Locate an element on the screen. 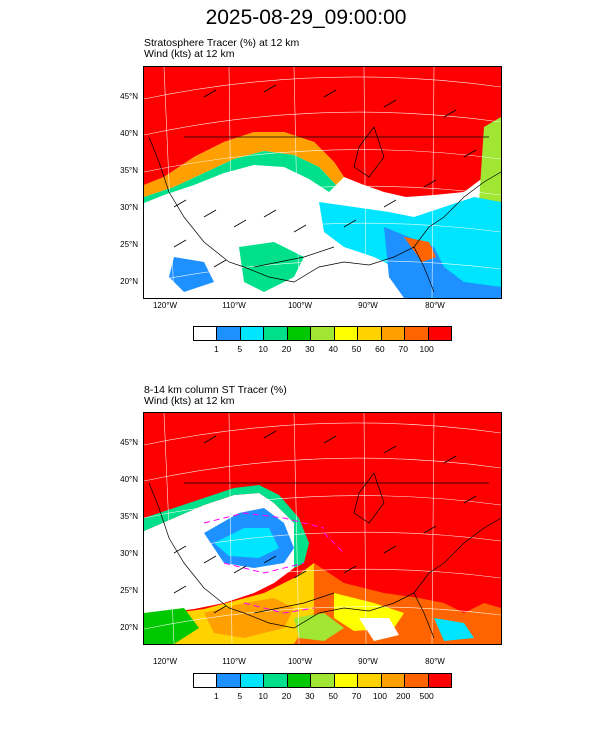 The image size is (612, 737). panel1-lon-80: 80°W is located at coordinates (435, 305).